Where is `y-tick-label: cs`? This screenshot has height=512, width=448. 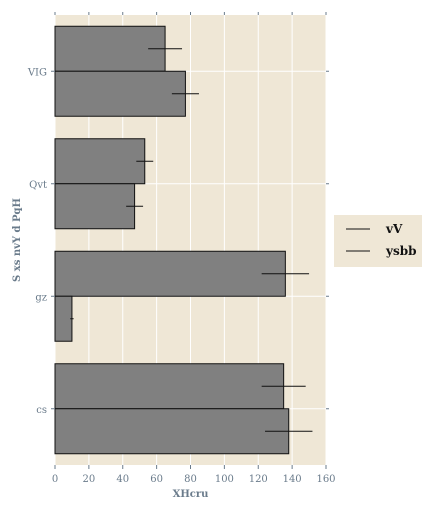
y-tick-label: cs is located at coordinates (41, 410).